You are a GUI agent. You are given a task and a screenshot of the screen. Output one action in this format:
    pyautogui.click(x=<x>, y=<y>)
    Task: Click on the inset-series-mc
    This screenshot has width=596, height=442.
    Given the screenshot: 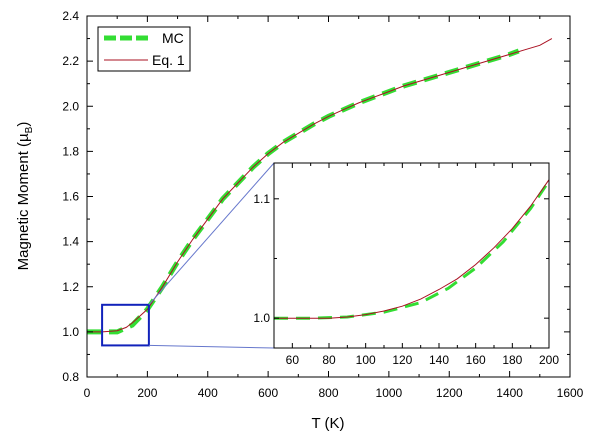 What is the action you would take?
    pyautogui.click(x=411, y=250)
    